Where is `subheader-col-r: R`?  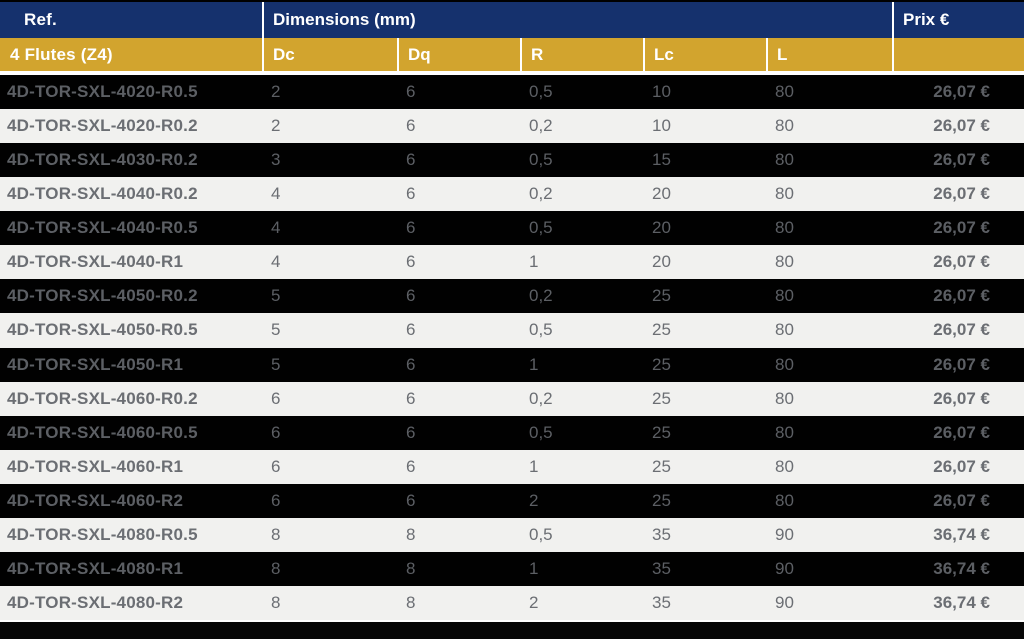
subheader-col-r: R is located at coordinates (581, 54).